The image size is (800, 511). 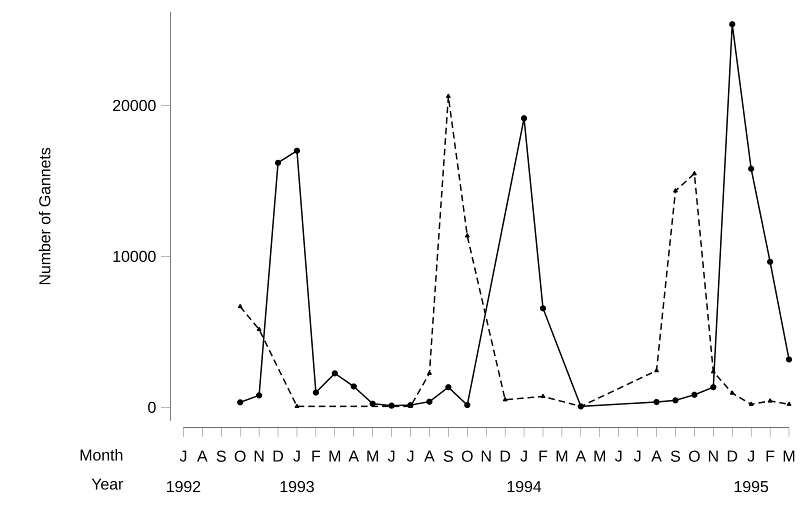 I want to click on x2-tick-label: 1993, so click(x=297, y=486).